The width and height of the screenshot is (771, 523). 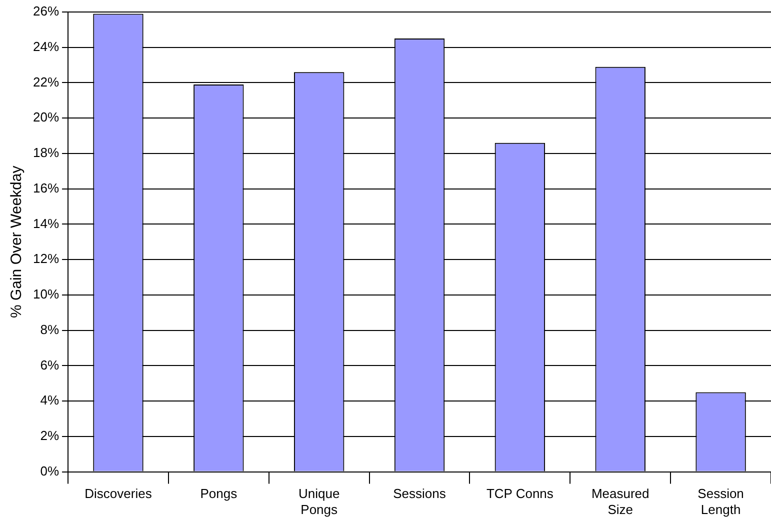 What do you see at coordinates (50, 436) in the screenshot?
I see `y-tick-label: 2%` at bounding box center [50, 436].